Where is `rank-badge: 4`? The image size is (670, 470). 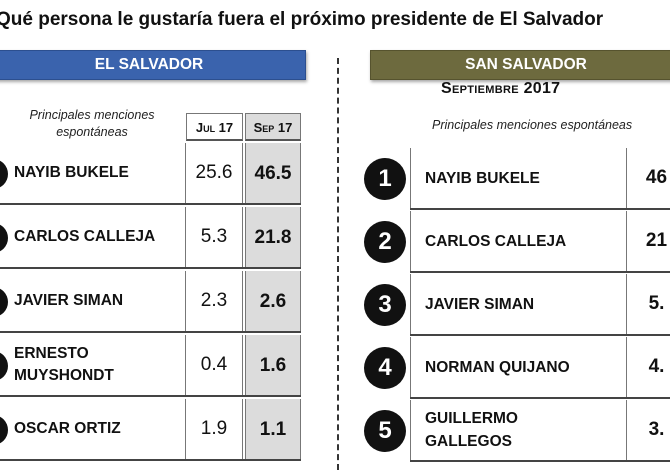
rank-badge: 4 is located at coordinates (385, 368).